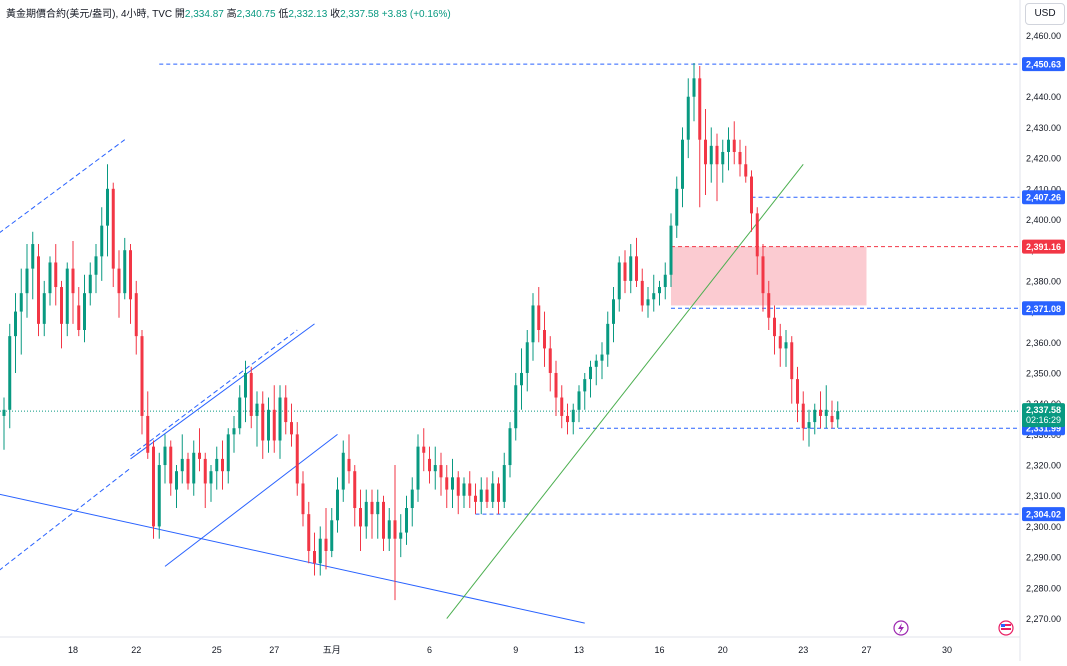  What do you see at coordinates (1045, 14) in the screenshot?
I see `currency-button: USD` at bounding box center [1045, 14].